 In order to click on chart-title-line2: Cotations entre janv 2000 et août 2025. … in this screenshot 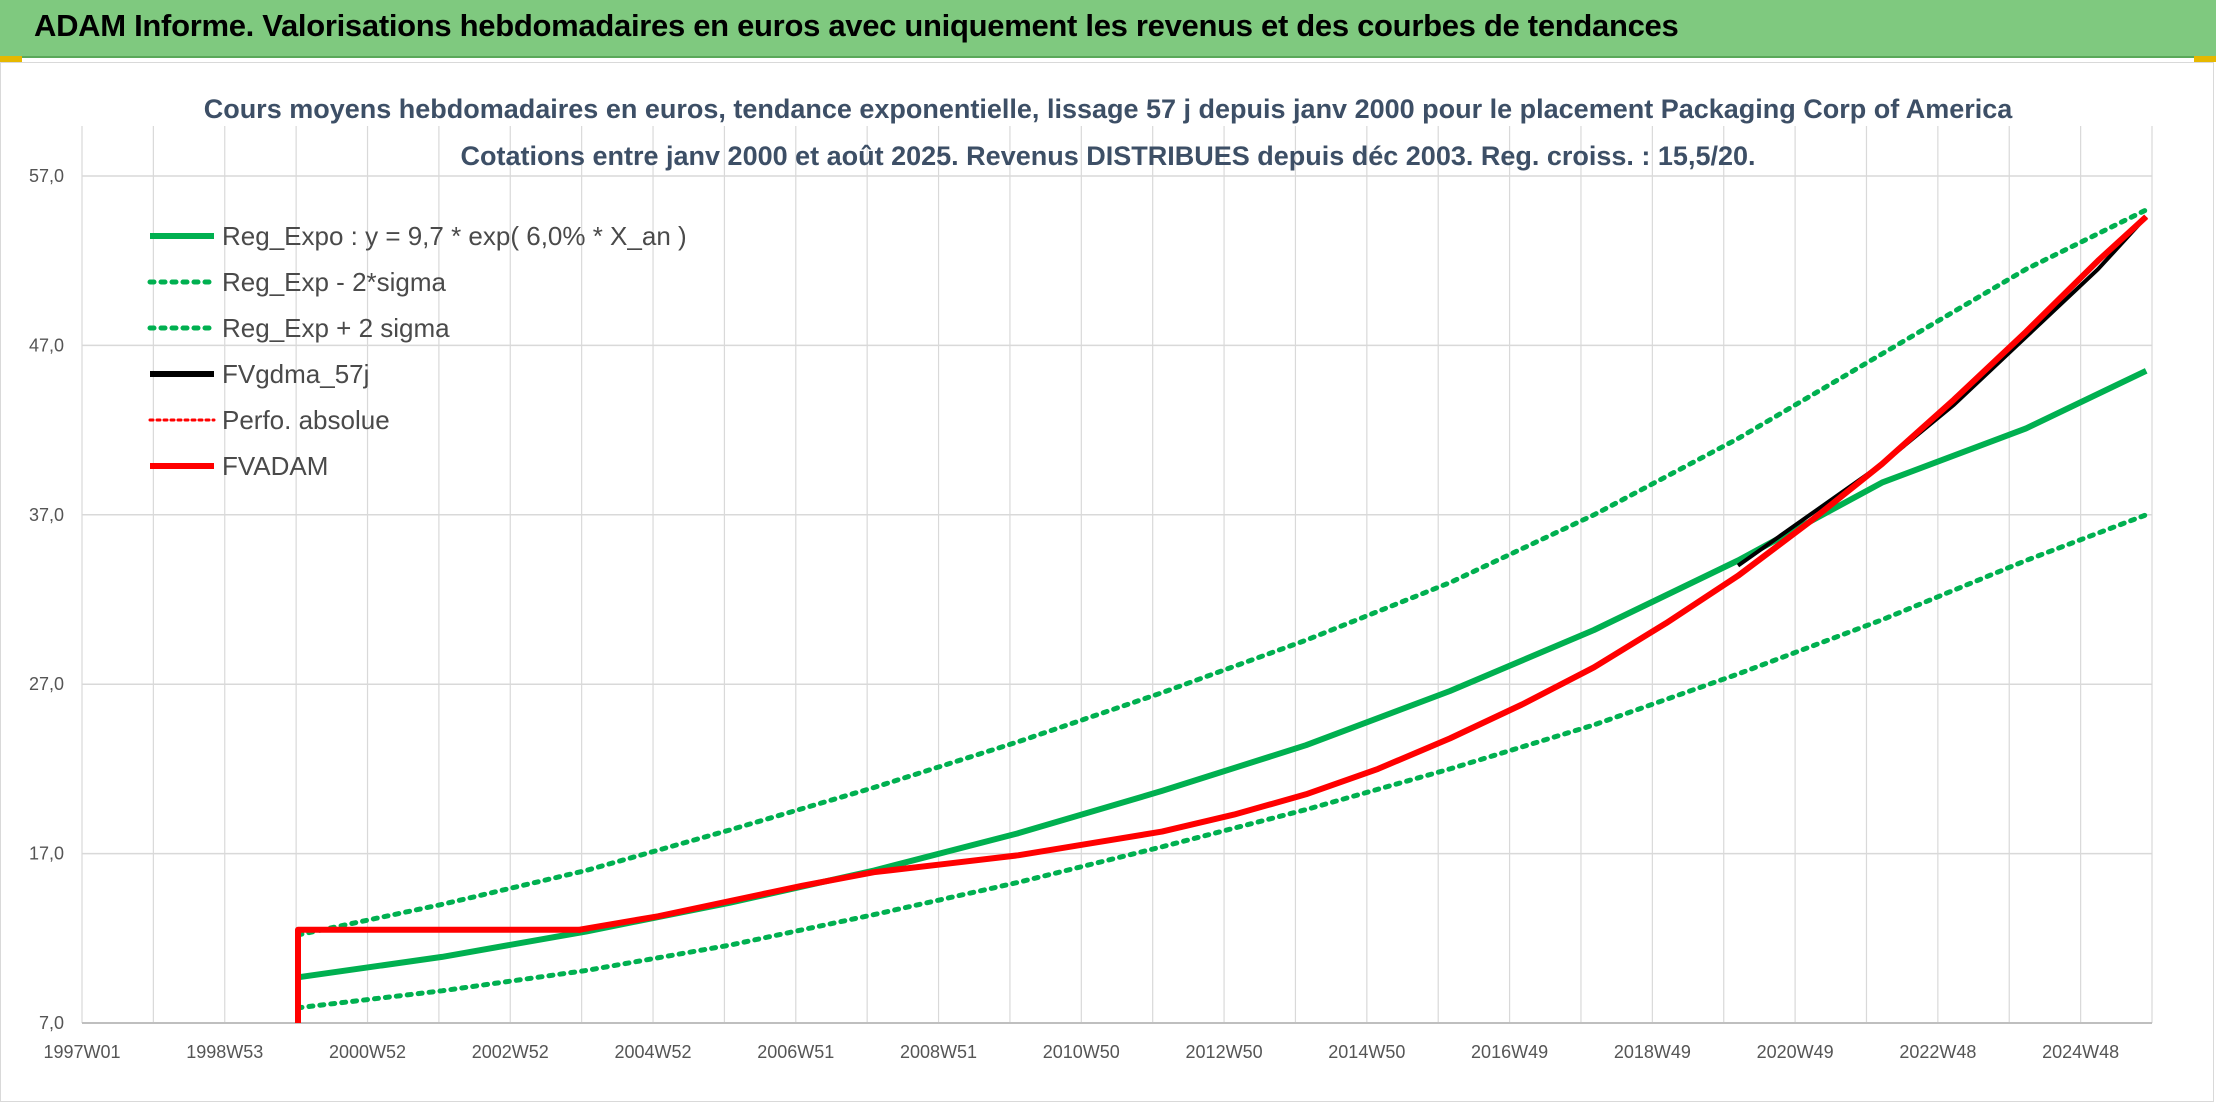, I will do `click(1108, 156)`.